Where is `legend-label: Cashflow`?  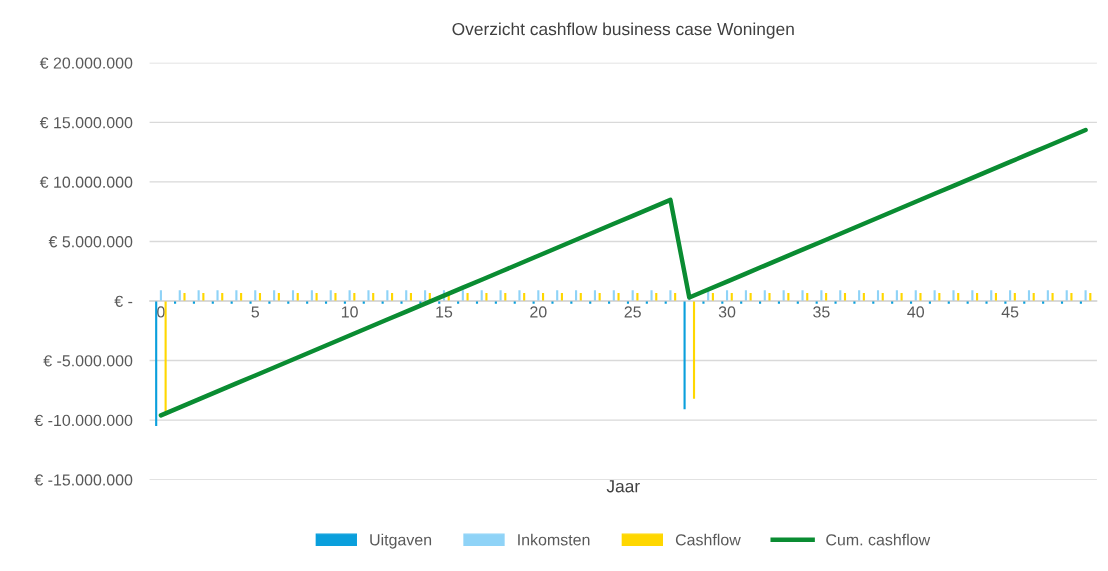
legend-label: Cashflow is located at coordinates (708, 539).